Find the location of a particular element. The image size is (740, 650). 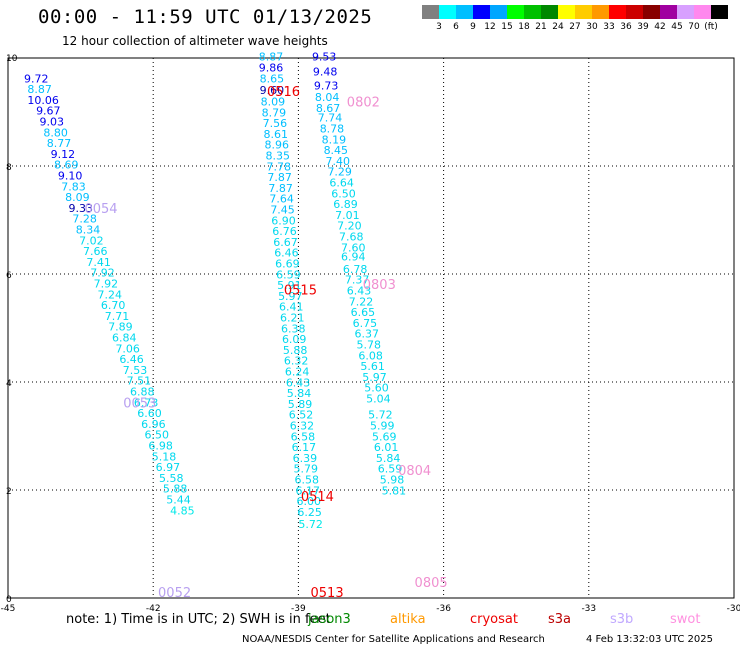

timestamp-line: 4 Feb 13:32:03 UTC 2025 is located at coordinates (649, 639).